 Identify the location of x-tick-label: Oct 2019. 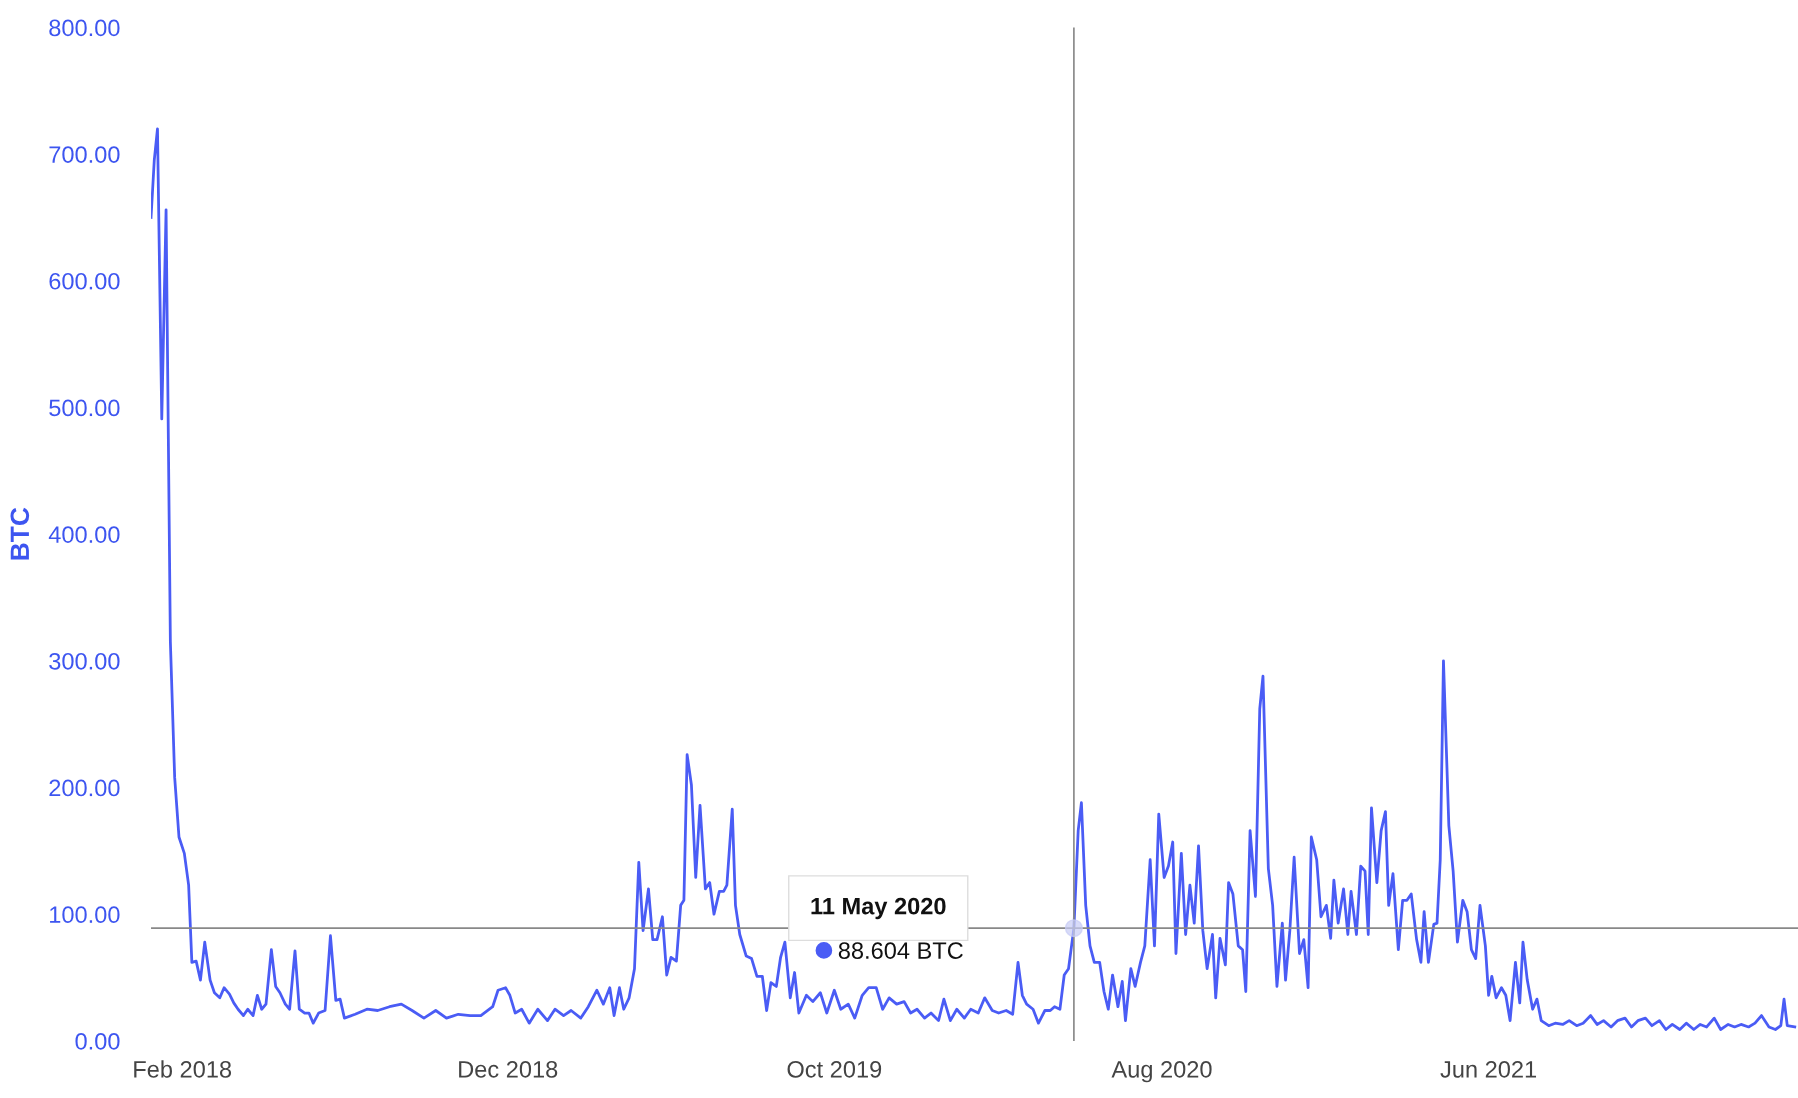
(834, 1069).